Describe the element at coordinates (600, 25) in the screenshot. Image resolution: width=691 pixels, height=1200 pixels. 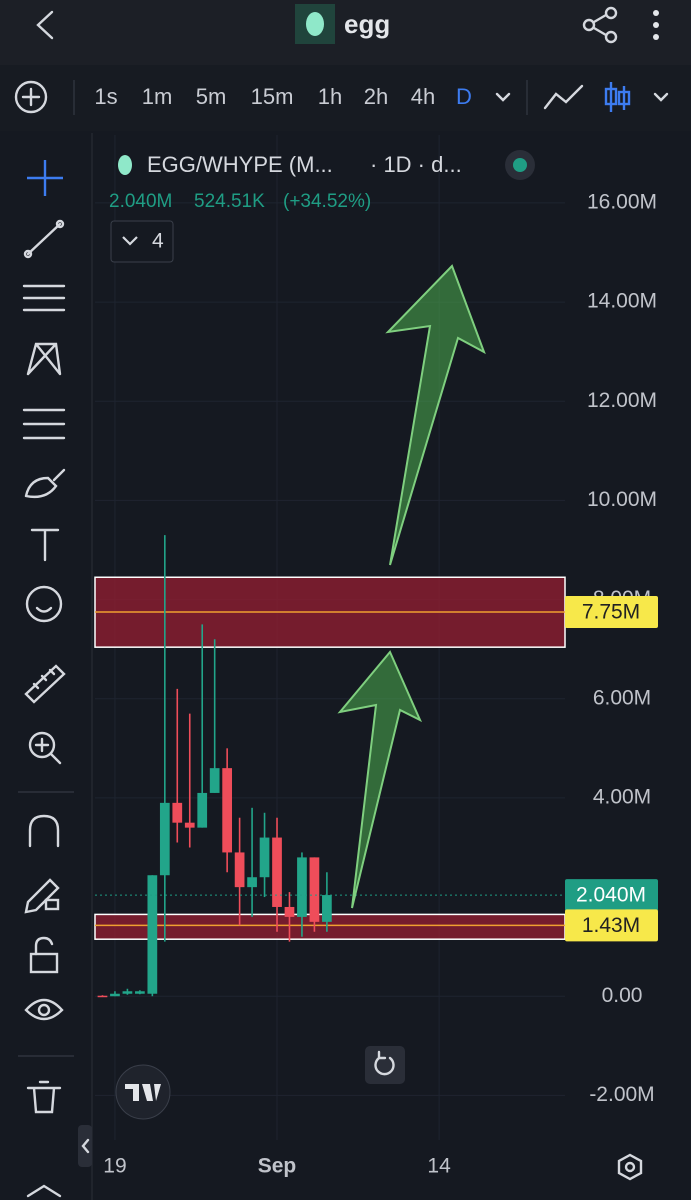
I see `share-button` at that location.